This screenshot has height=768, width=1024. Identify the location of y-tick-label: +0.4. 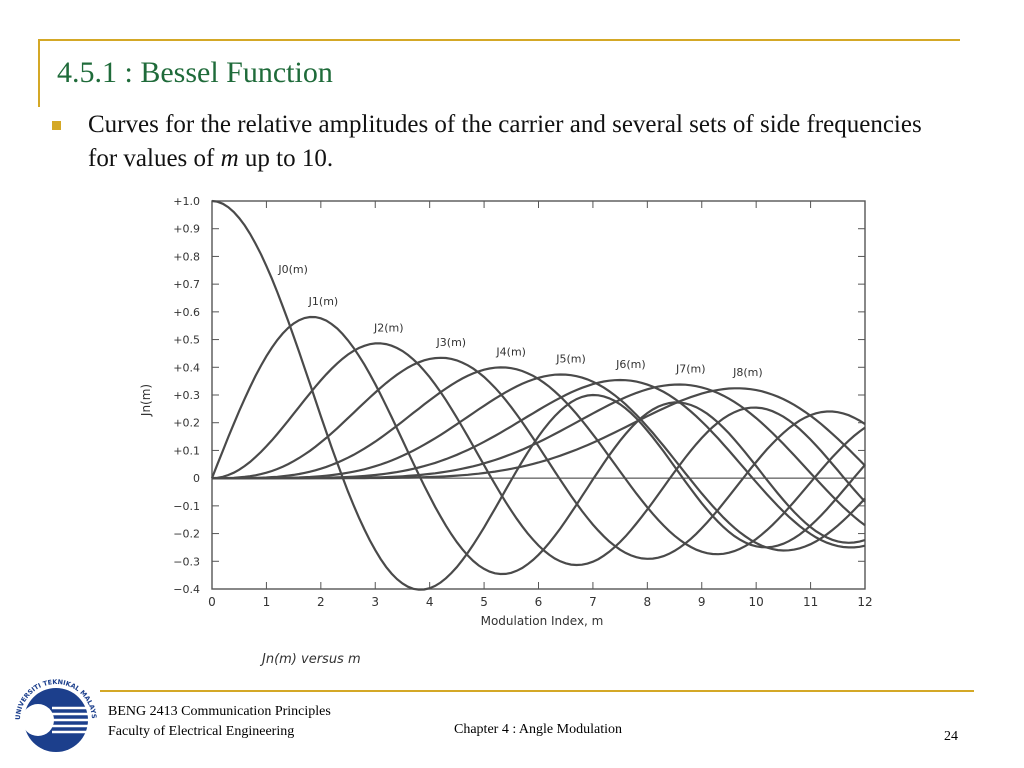
(186, 367).